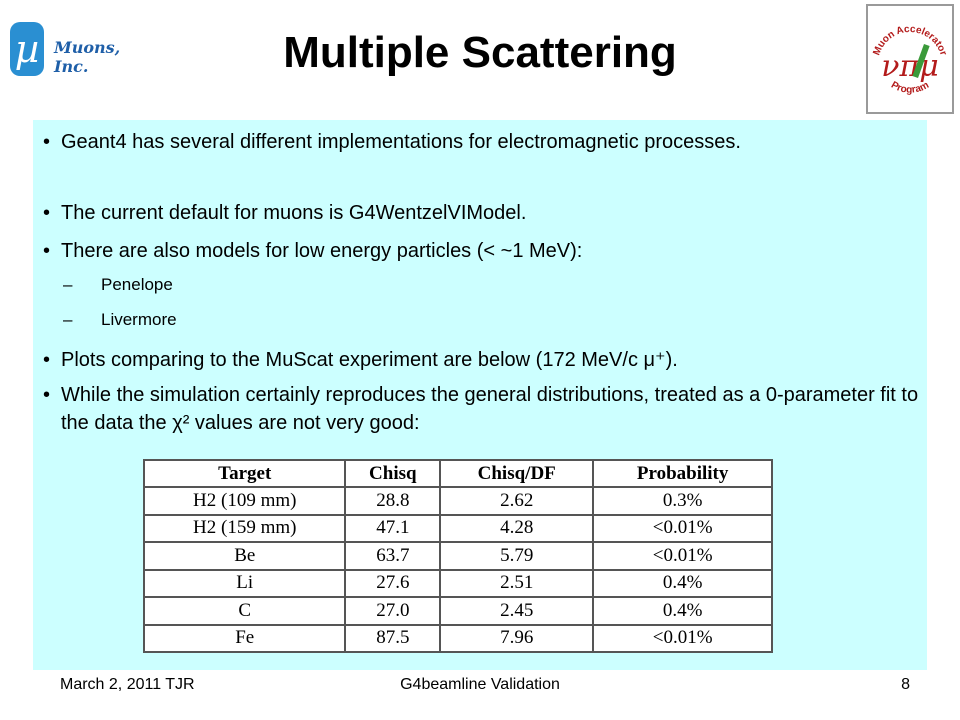 The image size is (960, 720). Describe the element at coordinates (517, 583) in the screenshot. I see `table-cell: 2.51` at that location.